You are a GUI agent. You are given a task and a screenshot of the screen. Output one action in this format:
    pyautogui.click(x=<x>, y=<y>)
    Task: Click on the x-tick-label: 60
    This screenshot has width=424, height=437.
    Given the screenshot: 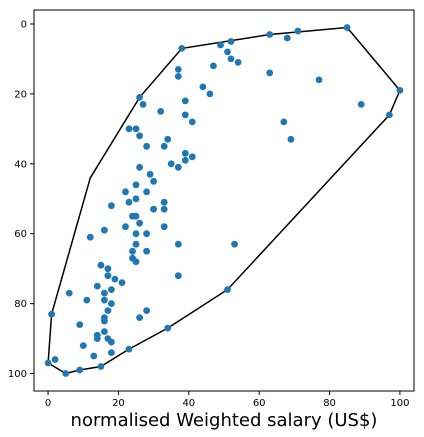 What is the action you would take?
    pyautogui.click(x=259, y=403)
    